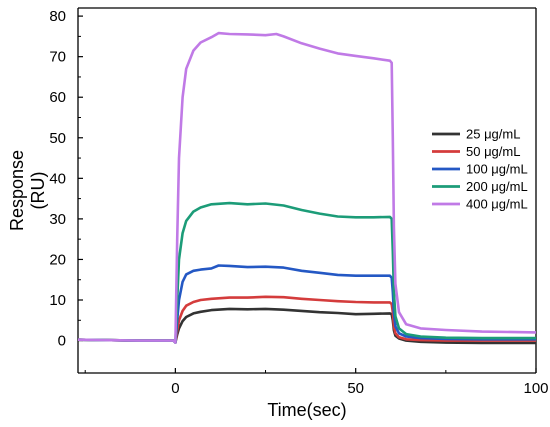 Image resolution: width=550 pixels, height=427 pixels. Describe the element at coordinates (493, 151) in the screenshot. I see `legend-label: 50 μg/mL` at that location.